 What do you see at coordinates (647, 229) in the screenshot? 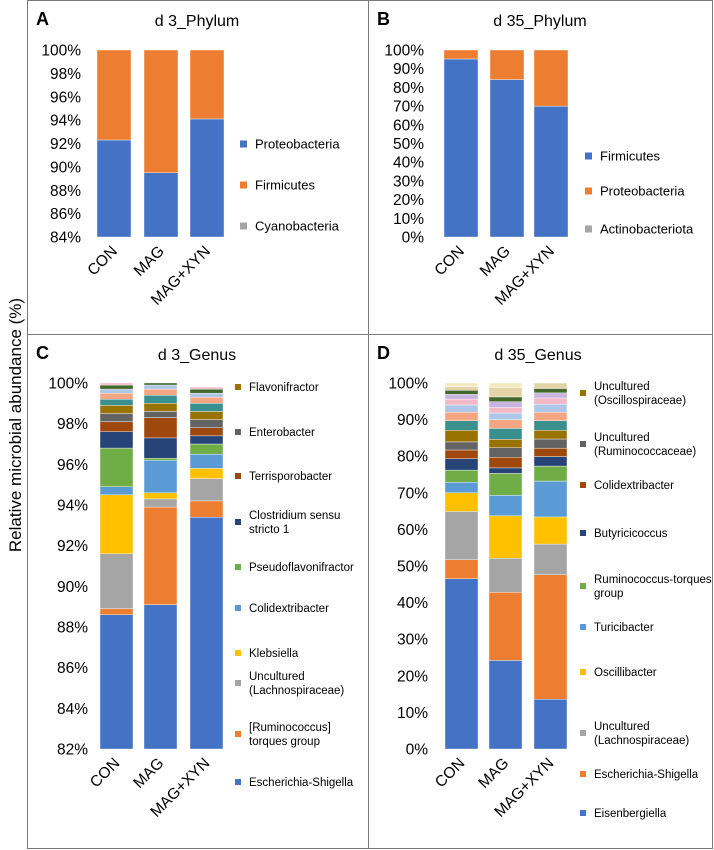
I see `legend-label: Actinobacteriota` at bounding box center [647, 229].